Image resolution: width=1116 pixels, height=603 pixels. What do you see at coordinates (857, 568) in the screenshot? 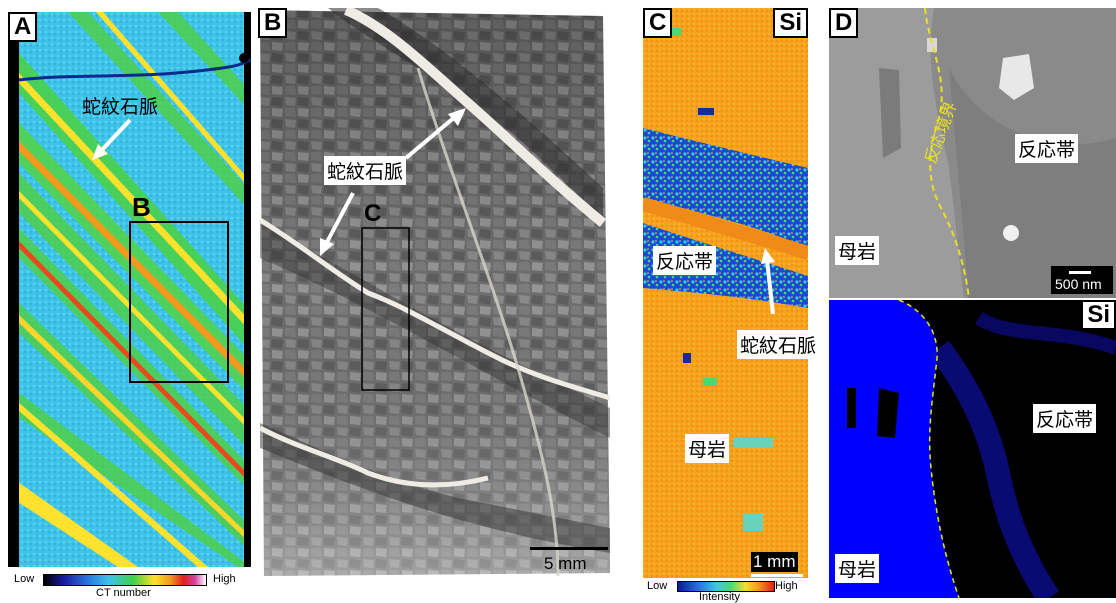
I see `panel-d-host-label-lower: 母岩` at bounding box center [857, 568].